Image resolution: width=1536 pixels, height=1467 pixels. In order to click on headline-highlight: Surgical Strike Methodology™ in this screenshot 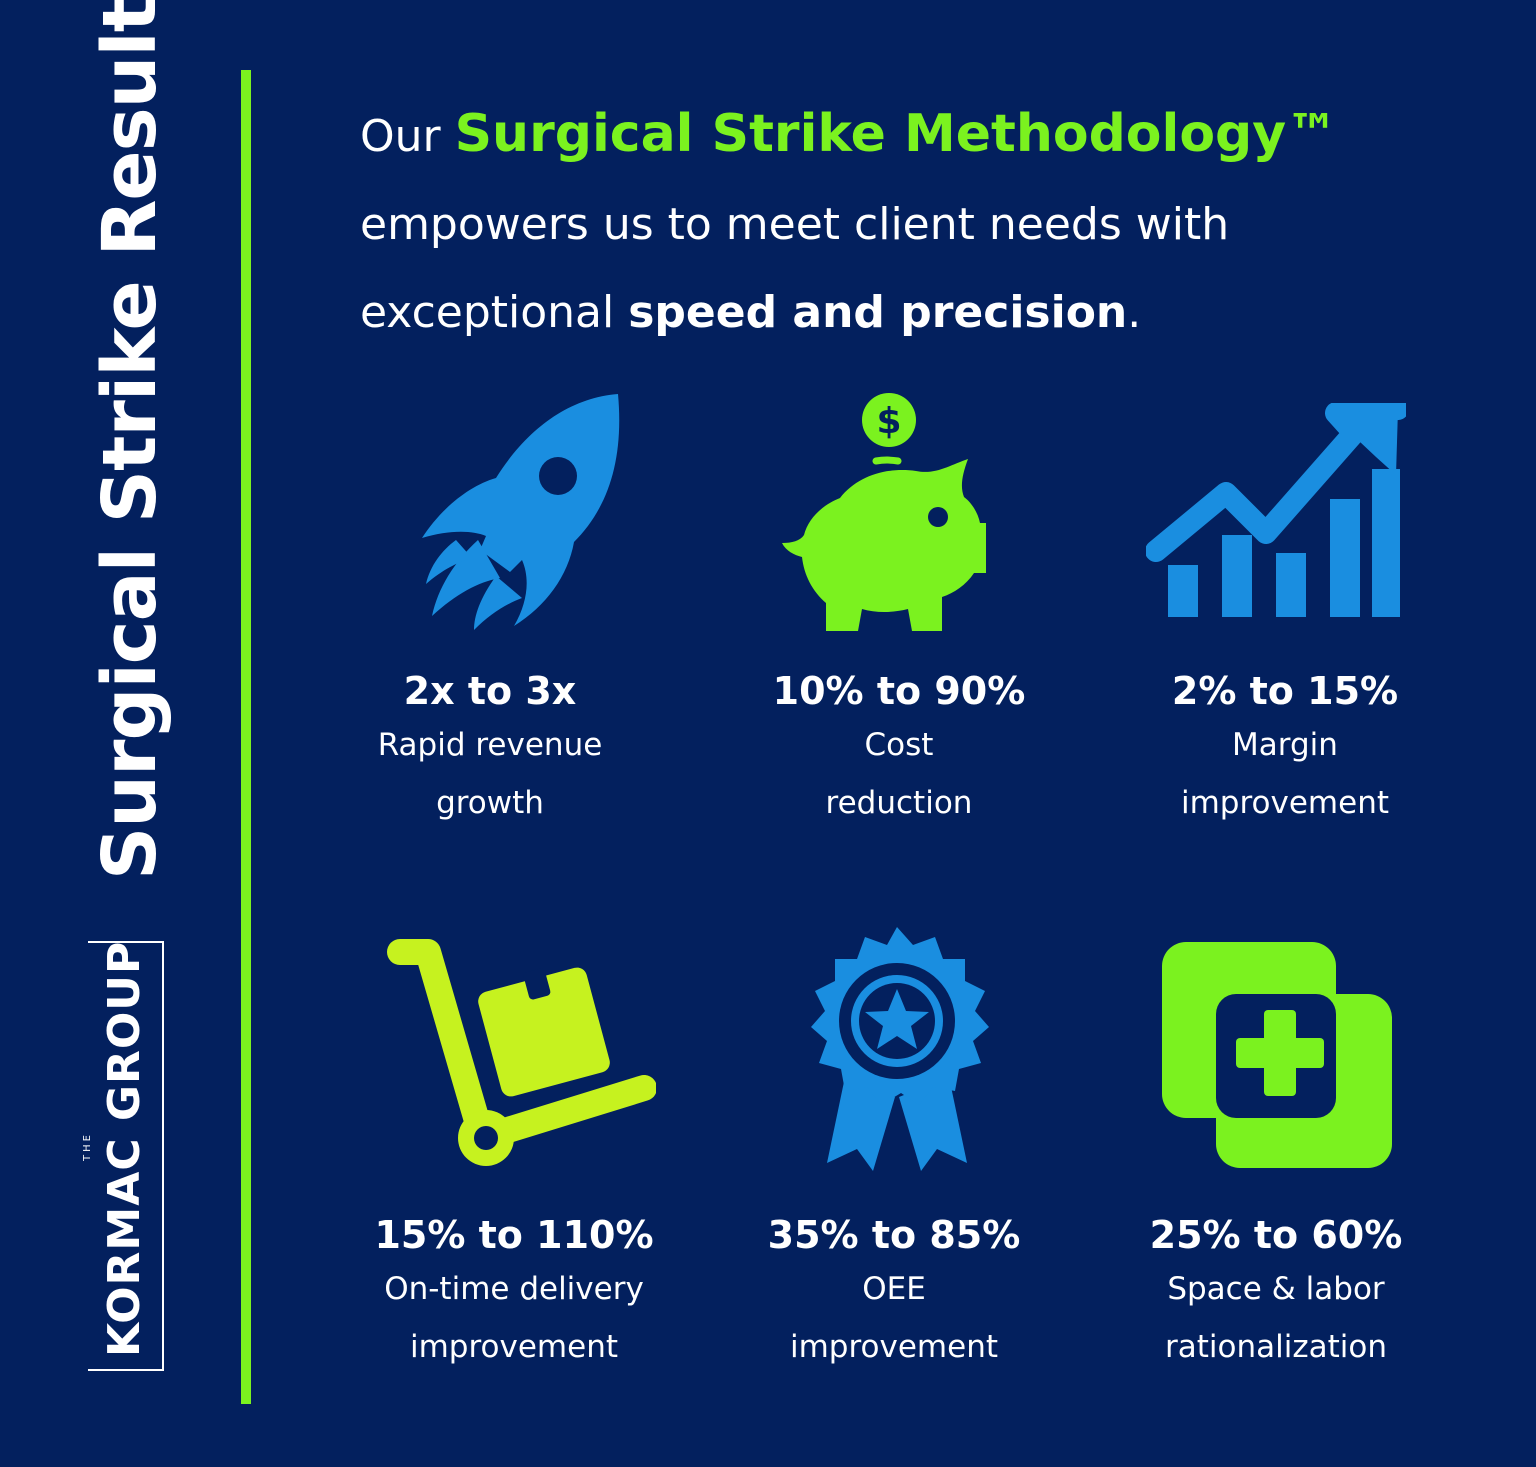, I will do `click(896, 134)`.